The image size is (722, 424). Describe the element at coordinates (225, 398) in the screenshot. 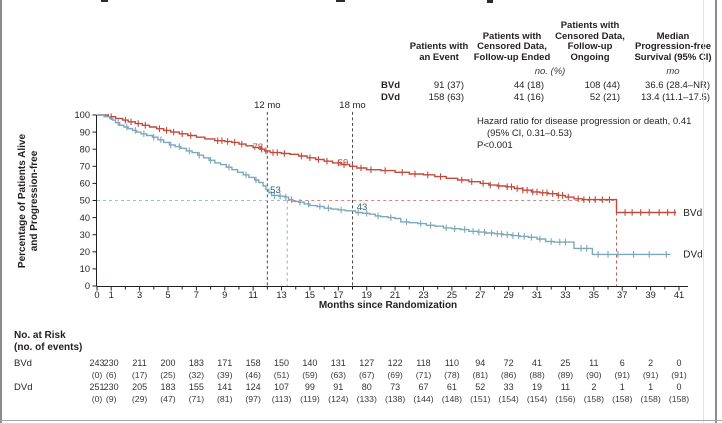

I see `risk-events: (81)` at that location.